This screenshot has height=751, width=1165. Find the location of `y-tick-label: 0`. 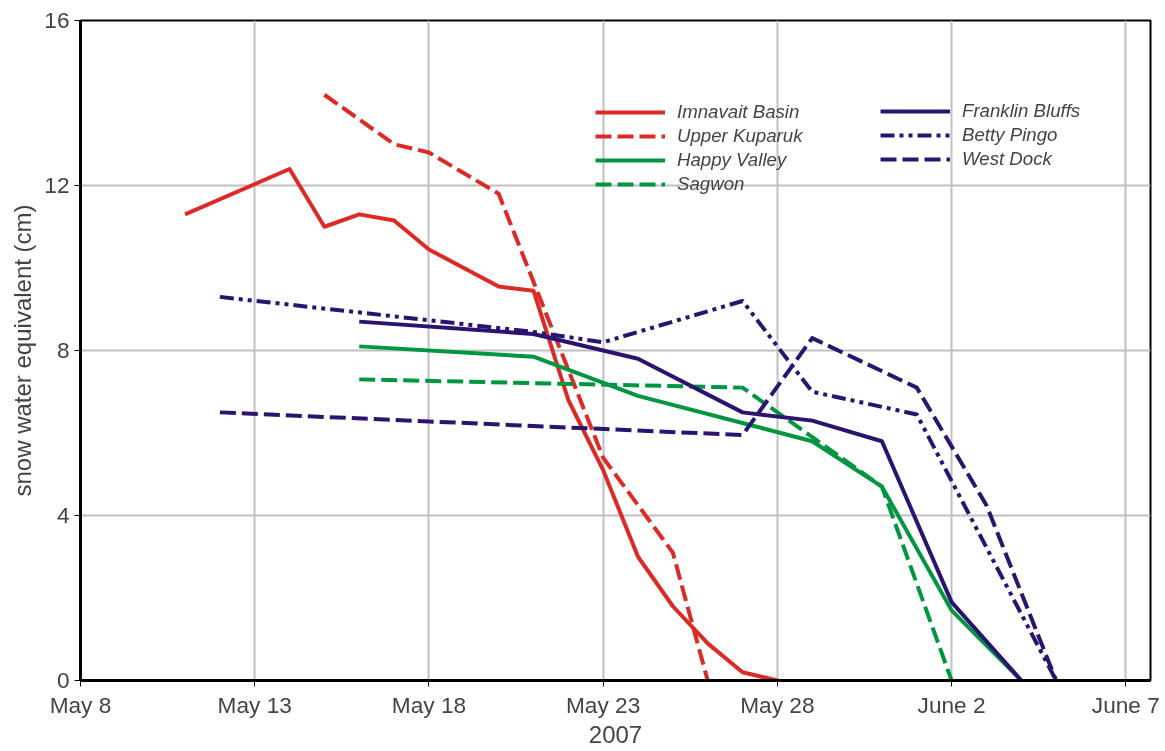

y-tick-label: 0 is located at coordinates (63, 680).